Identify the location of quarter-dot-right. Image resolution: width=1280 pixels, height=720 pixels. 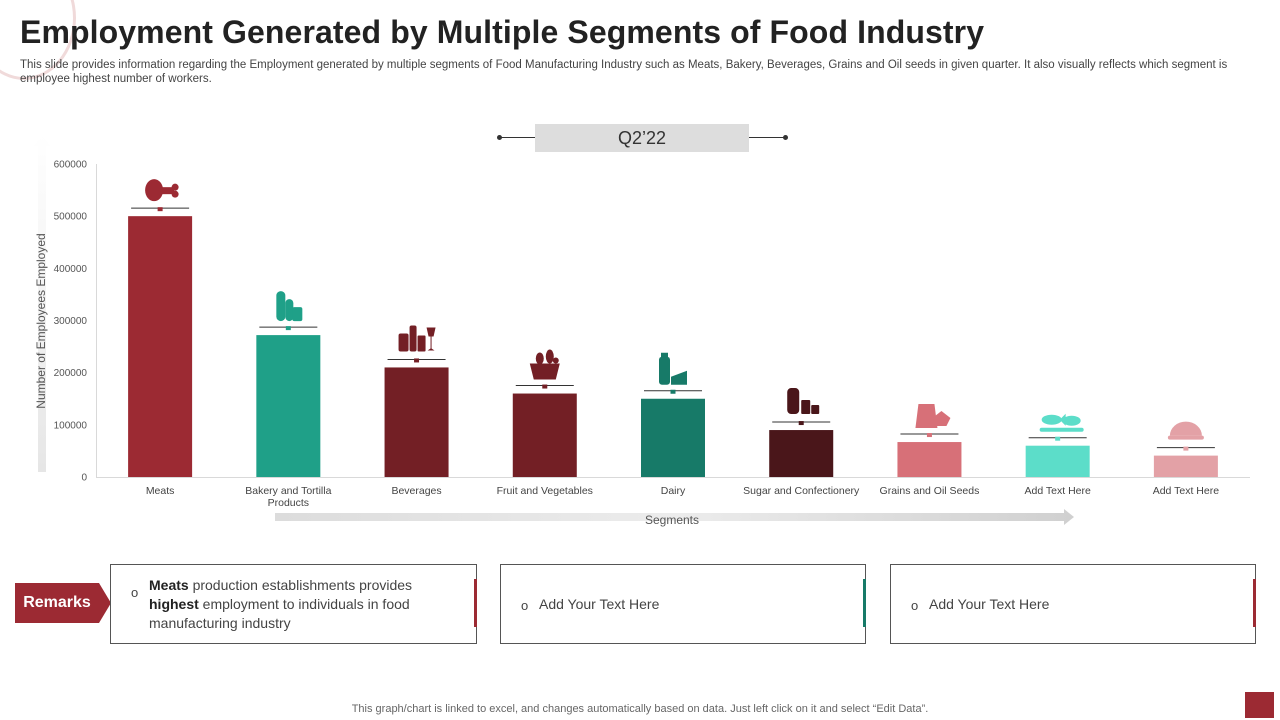
(785, 137).